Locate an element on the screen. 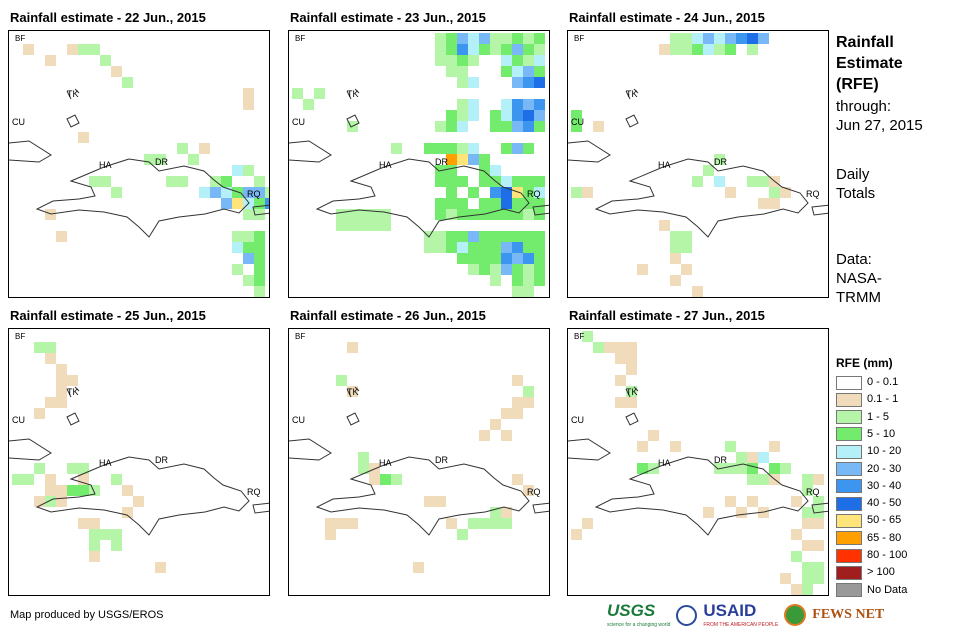 The width and height of the screenshot is (970, 635). panel-title: Rainfall estimate - 22 Jun., 2015 is located at coordinates (108, 17).